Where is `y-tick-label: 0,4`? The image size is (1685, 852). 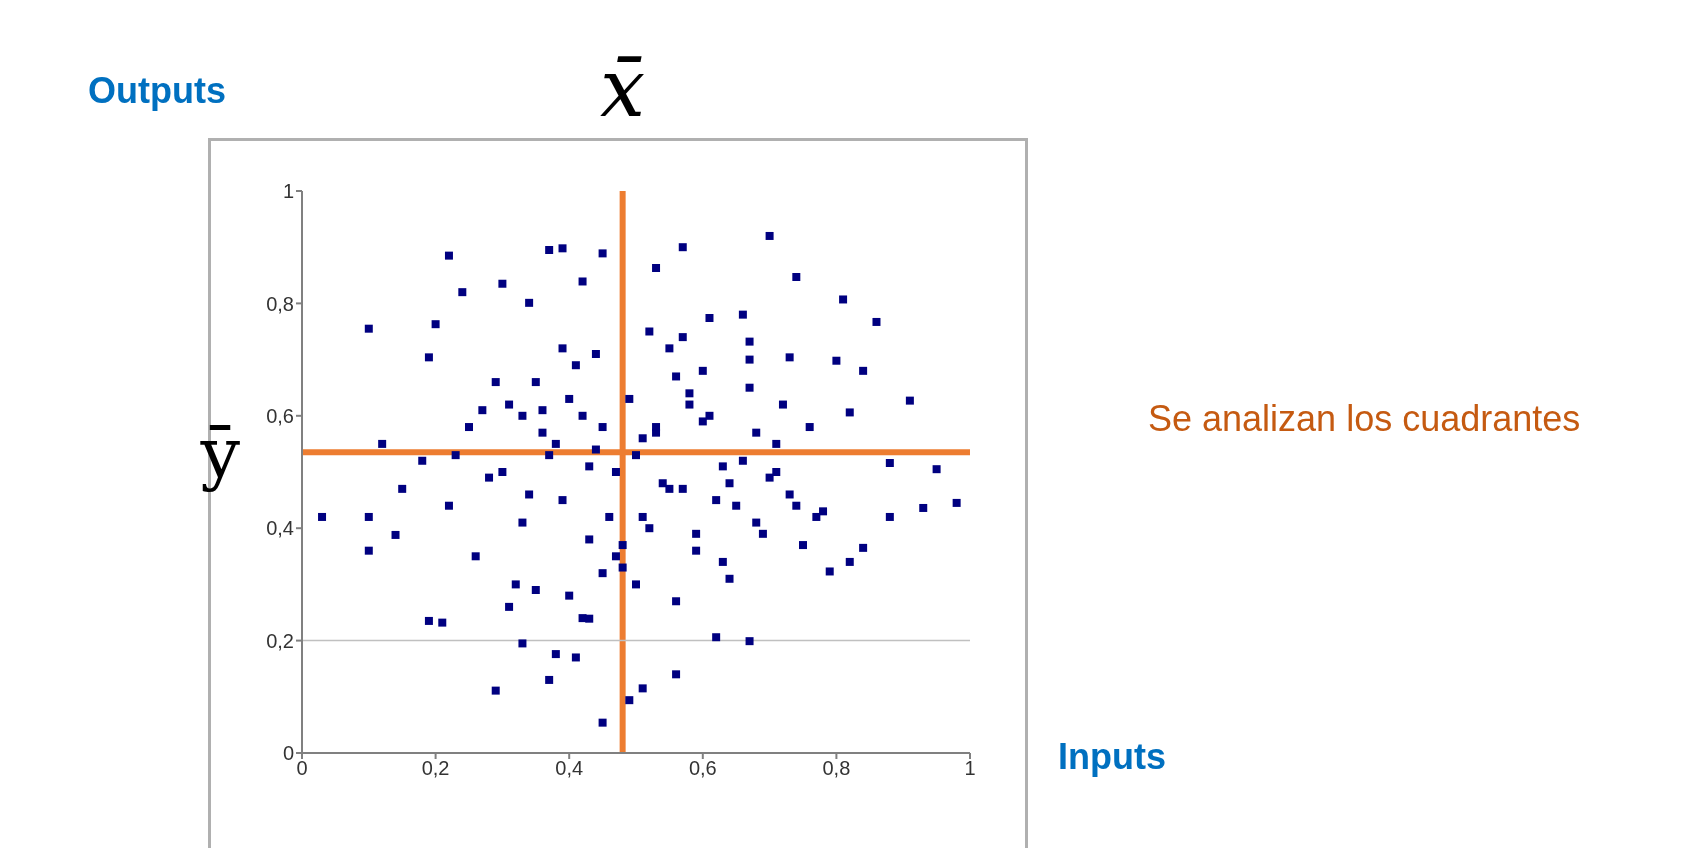 y-tick-label: 0,4 is located at coordinates (280, 528).